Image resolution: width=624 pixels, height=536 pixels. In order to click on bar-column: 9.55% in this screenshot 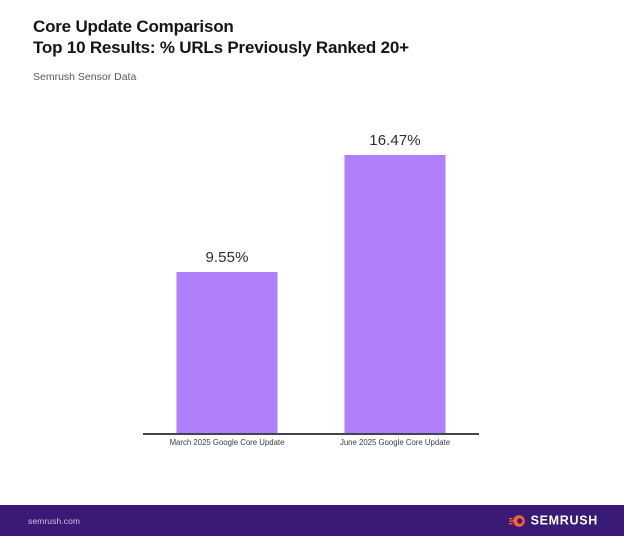, I will do `click(227, 264)`.